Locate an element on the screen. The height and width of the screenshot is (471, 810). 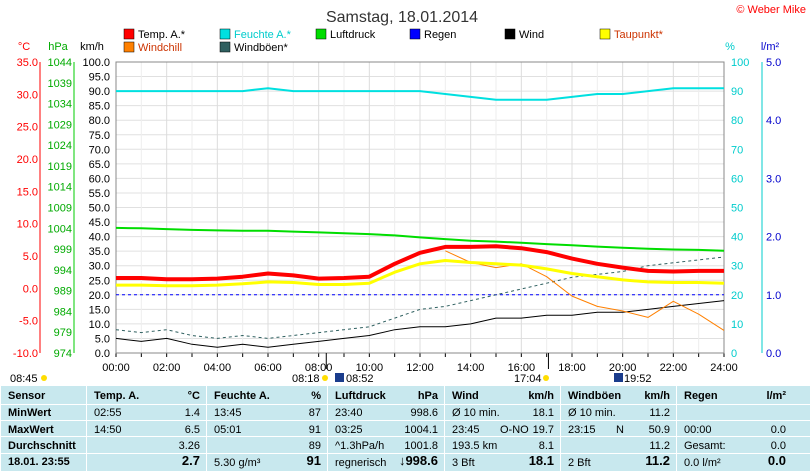
time-tick-label: 12:00 is located at coordinates (420, 368).